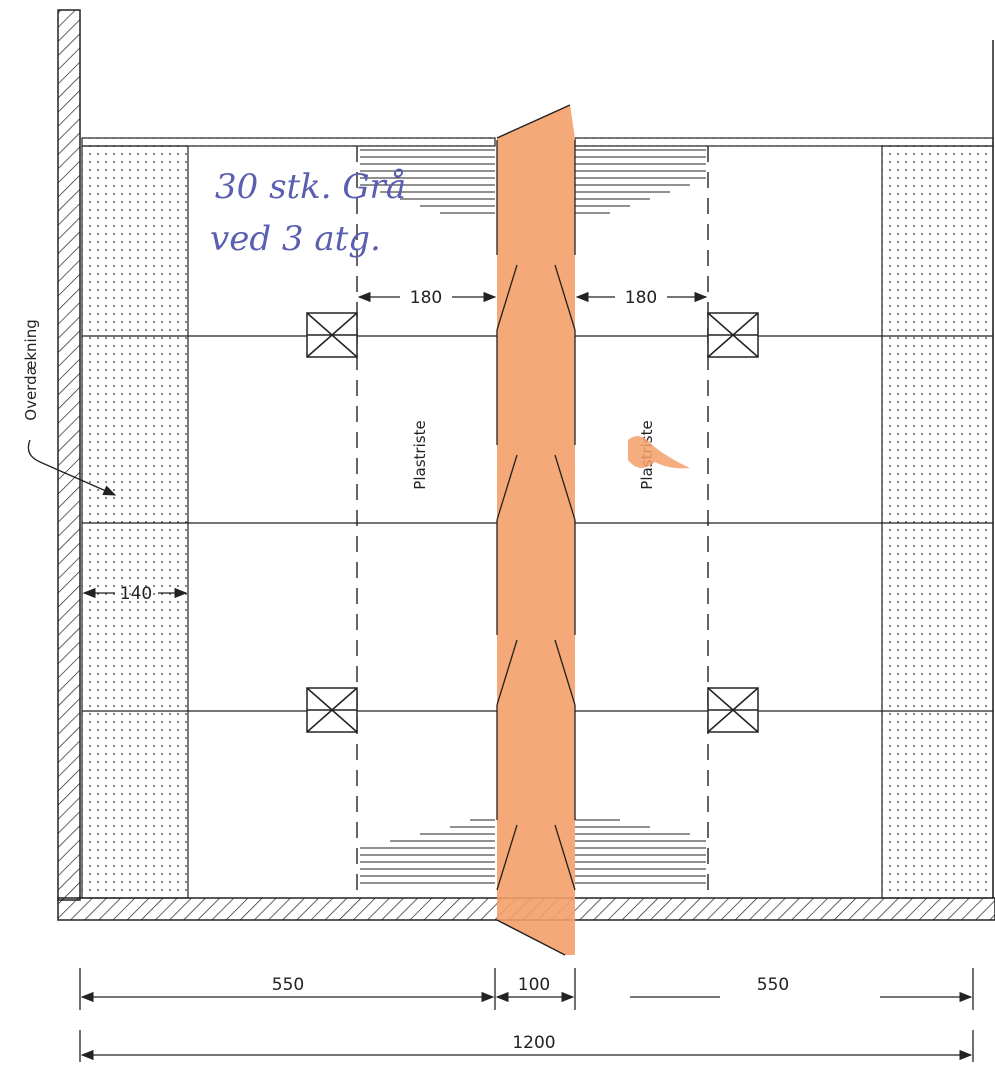 Image resolution: width=995 pixels, height=1067 pixels. What do you see at coordinates (295, 239) in the screenshot?
I see `handwritten-note-line2: ved 3 atg.` at bounding box center [295, 239].